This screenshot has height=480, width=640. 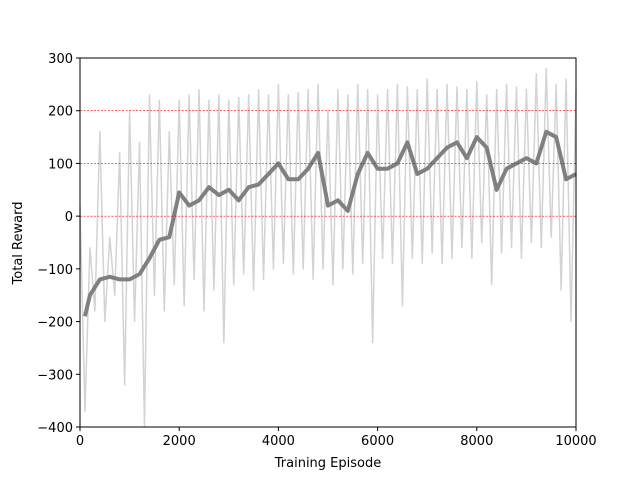 I want to click on x-axis-label: Training Episode, so click(x=327, y=463).